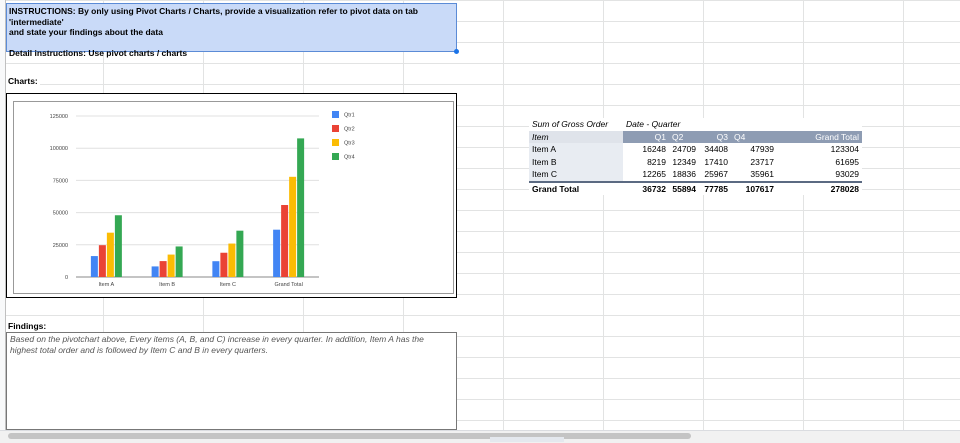 This screenshot has width=960, height=443. What do you see at coordinates (847, 174) in the screenshot?
I see `pivot-cell: 93029` at bounding box center [847, 174].